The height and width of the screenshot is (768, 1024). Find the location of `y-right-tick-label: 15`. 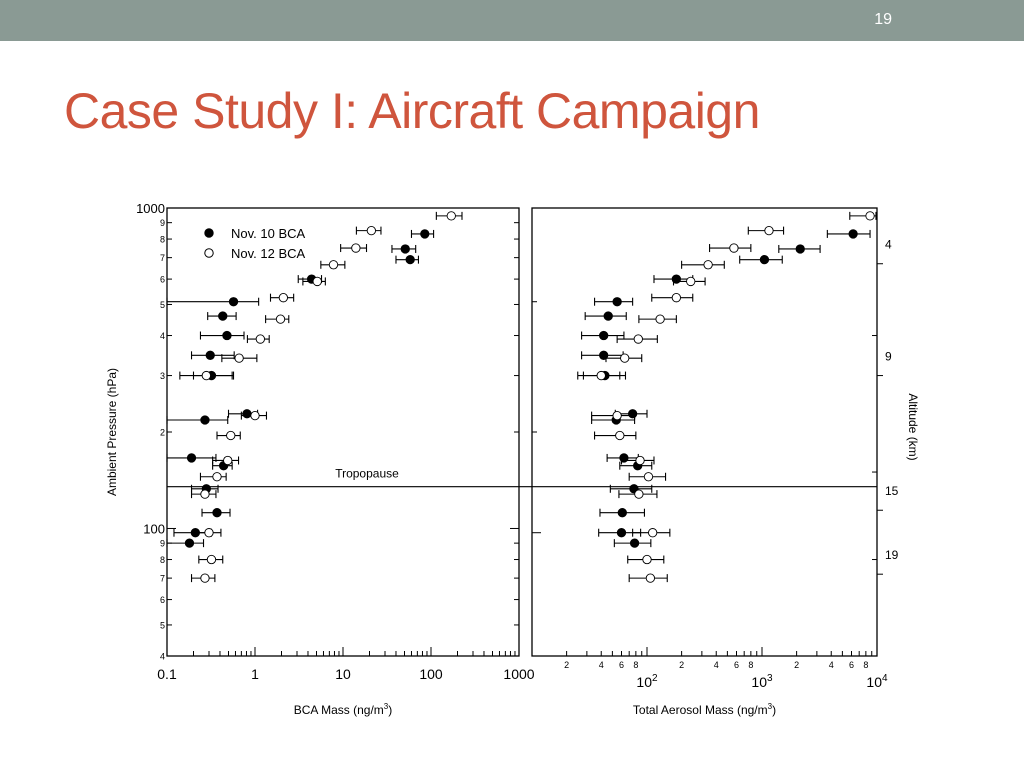

y-right-tick-label: 15 is located at coordinates (892, 491).